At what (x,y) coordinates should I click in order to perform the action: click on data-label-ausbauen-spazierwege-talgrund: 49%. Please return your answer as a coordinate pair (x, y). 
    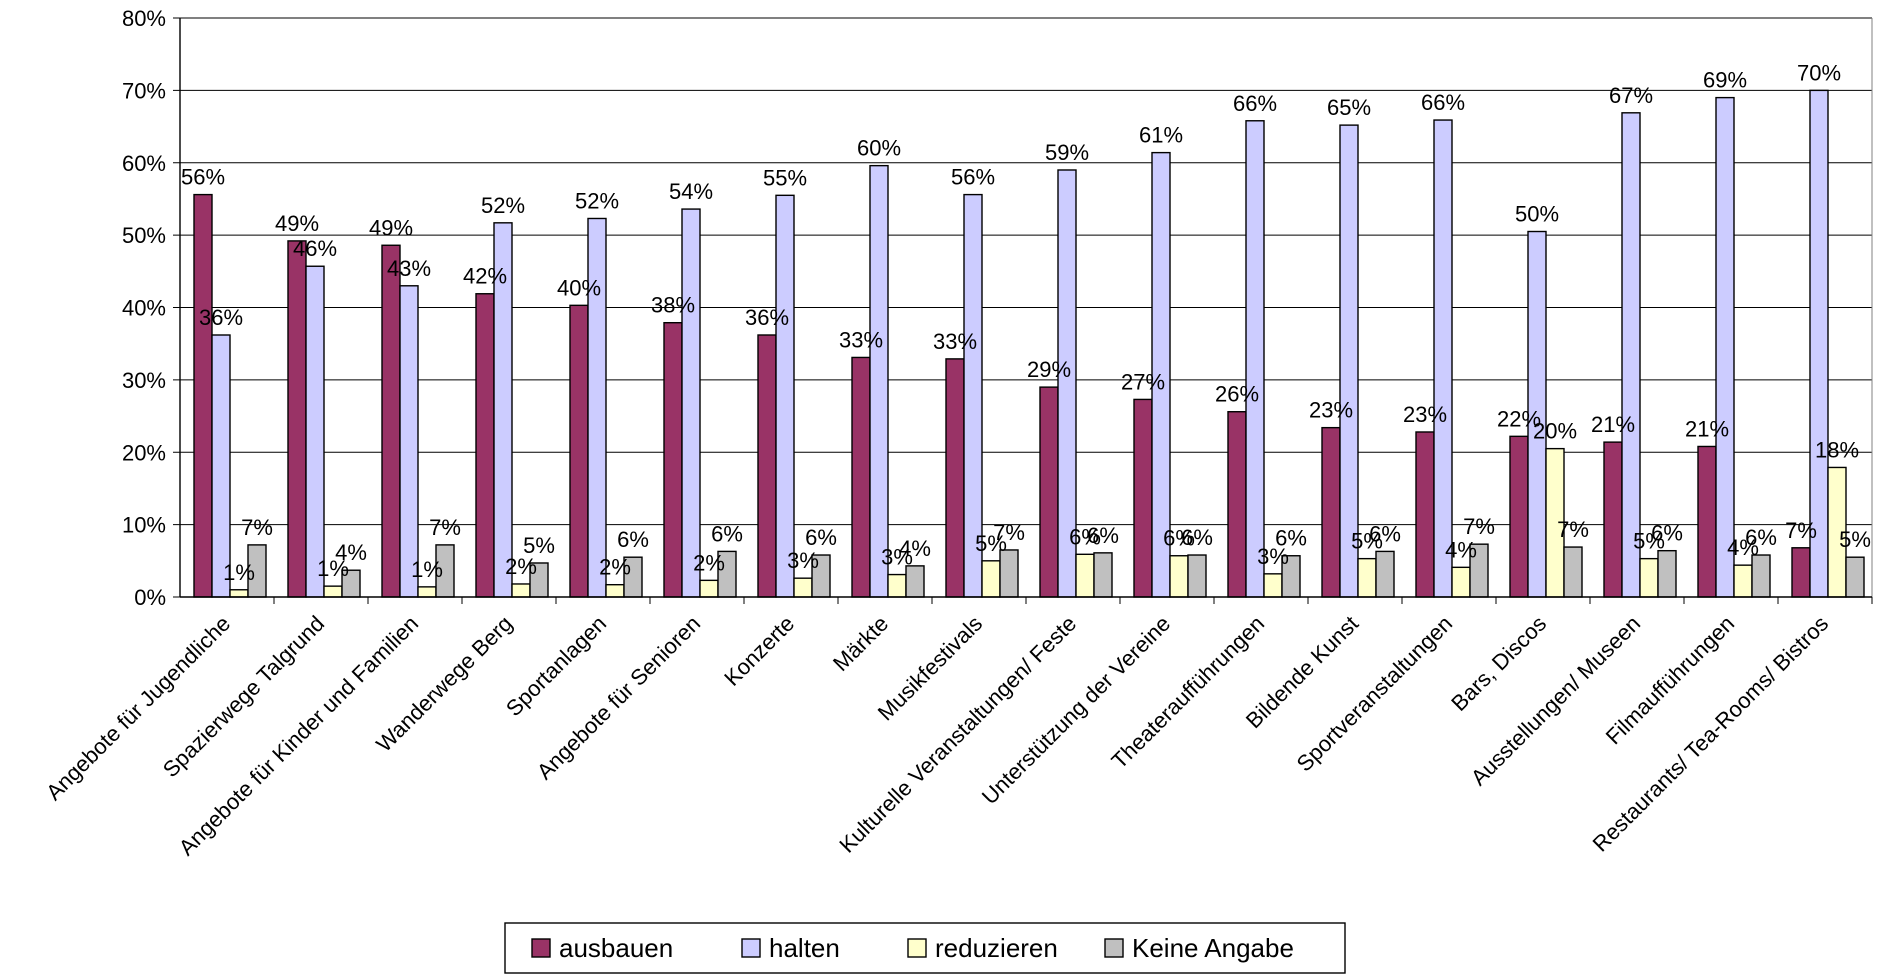
    Looking at the image, I should click on (297, 223).